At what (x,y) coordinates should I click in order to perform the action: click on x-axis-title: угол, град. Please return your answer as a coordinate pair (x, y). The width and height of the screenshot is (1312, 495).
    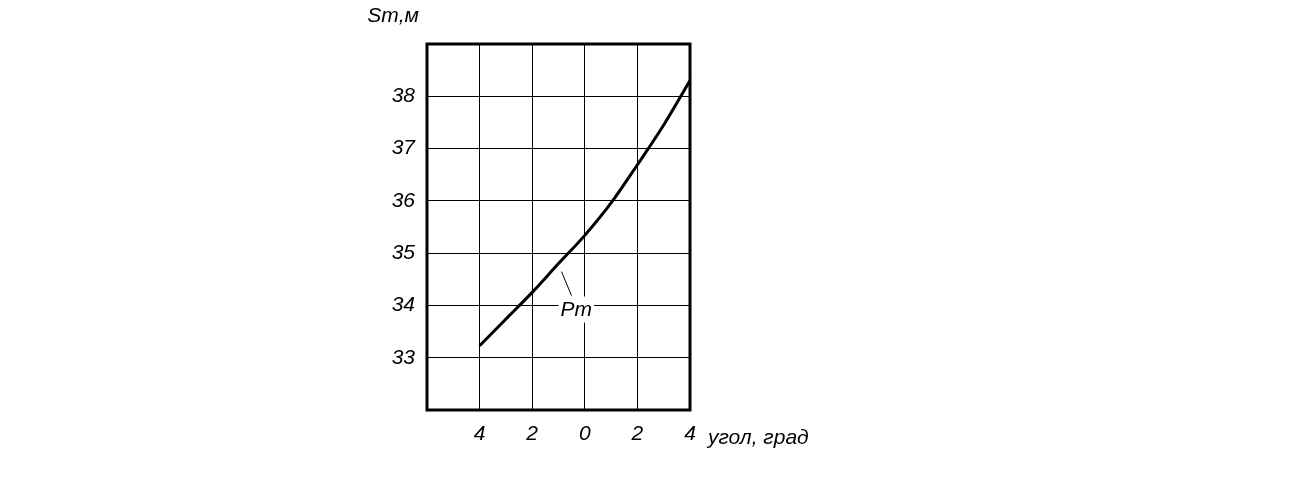
    Looking at the image, I should click on (757, 437).